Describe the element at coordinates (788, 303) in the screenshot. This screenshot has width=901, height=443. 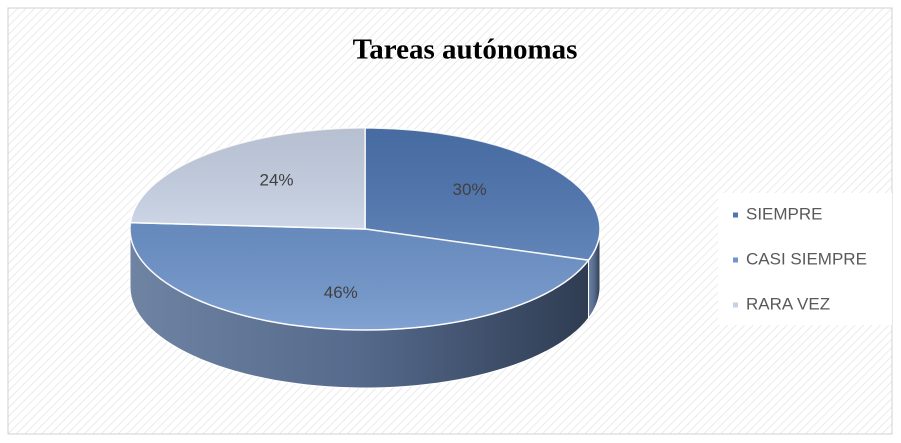
I see `legend-label: RARA VEZ` at that location.